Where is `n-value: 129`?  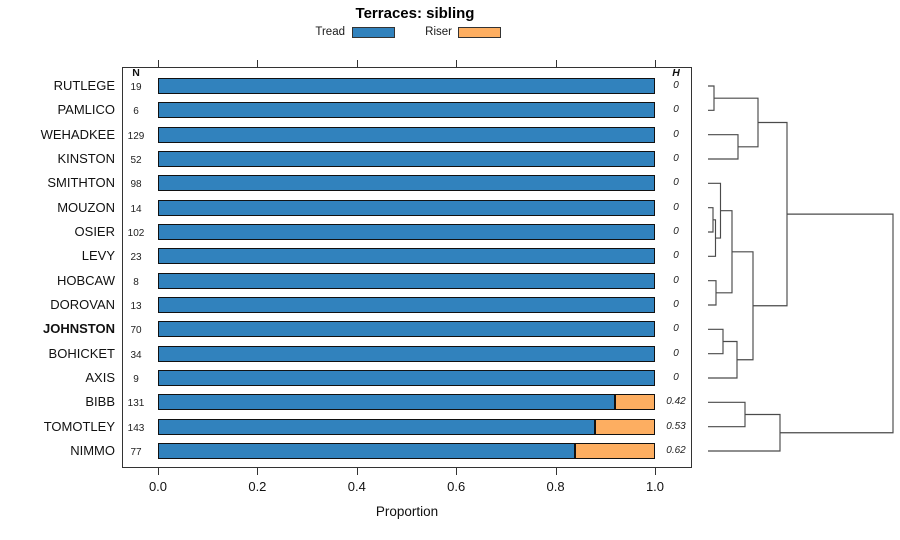
n-value: 129 is located at coordinates (136, 136).